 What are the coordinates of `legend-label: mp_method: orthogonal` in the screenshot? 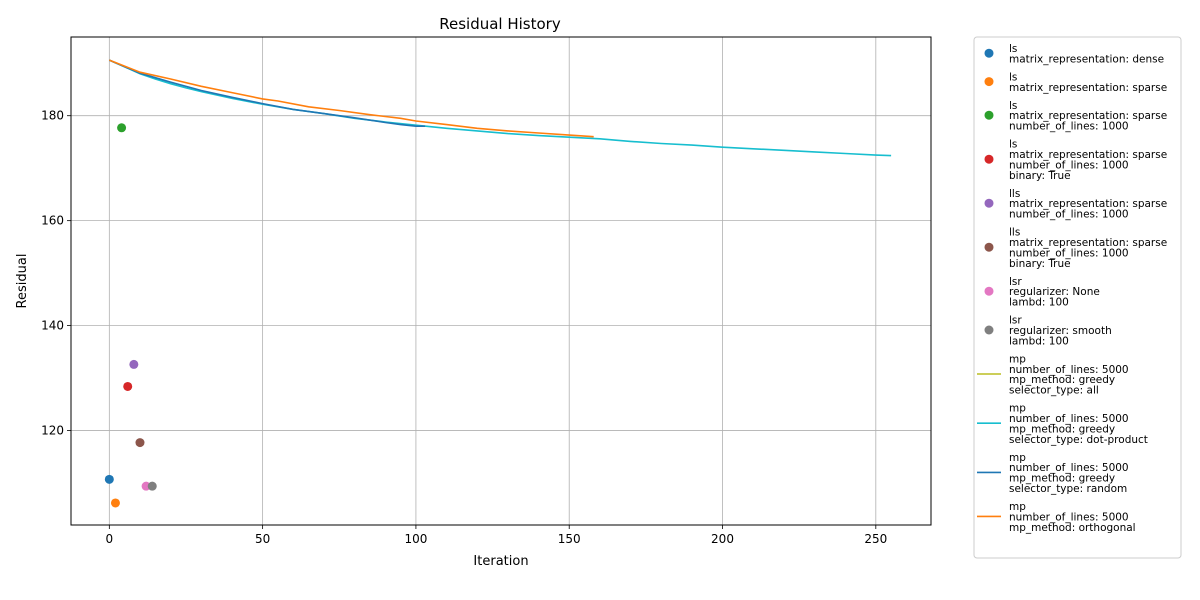 It's located at (1072, 528).